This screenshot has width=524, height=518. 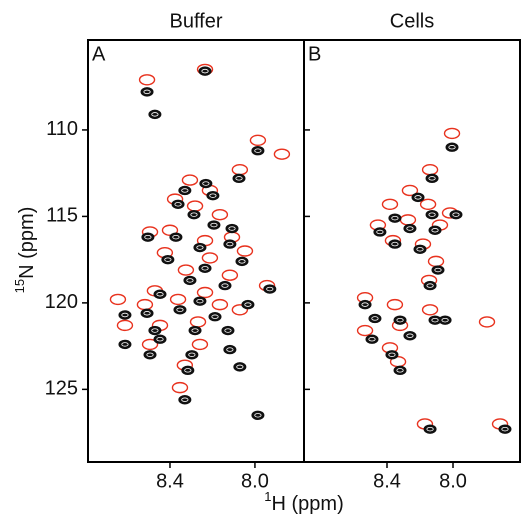 I want to click on y-tick-label: 115, so click(x=62, y=216).